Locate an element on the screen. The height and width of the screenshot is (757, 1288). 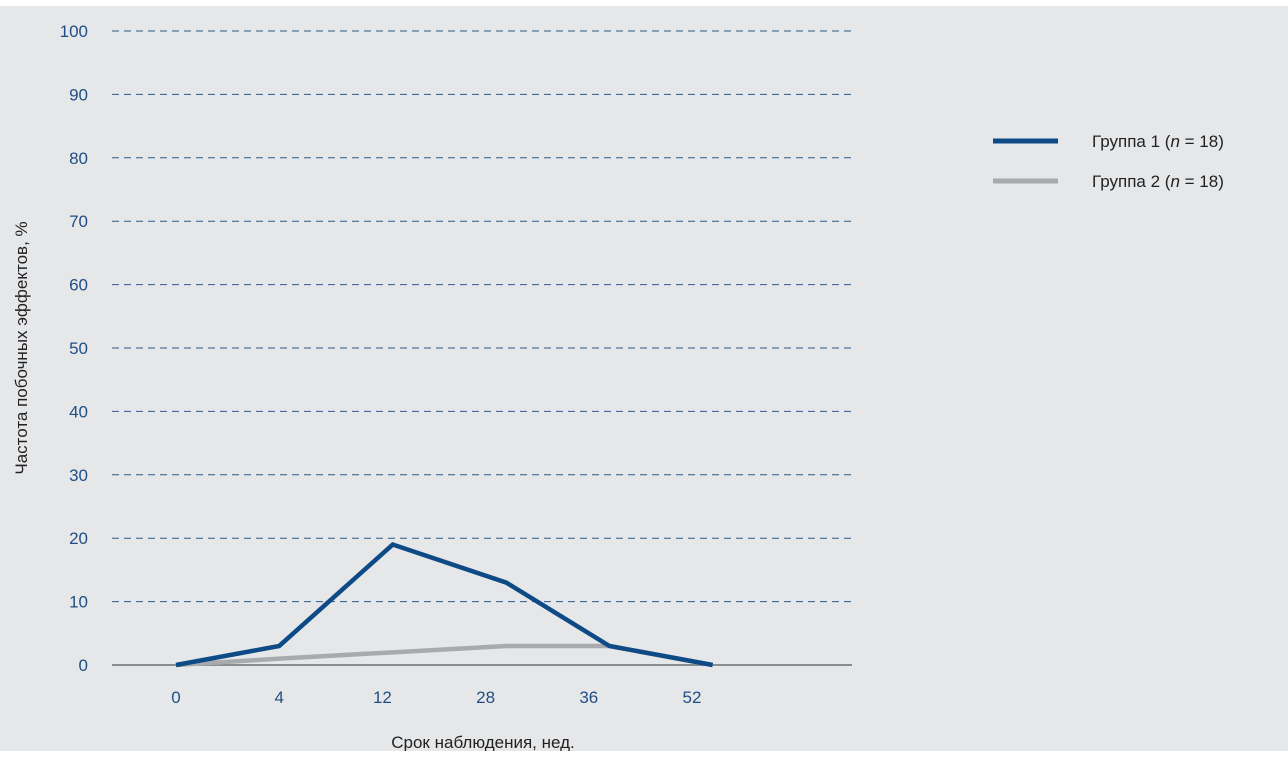
y-tick-labels: 0 10 20 30 40 50 60 70 80 90 100 is located at coordinates (74, 348).